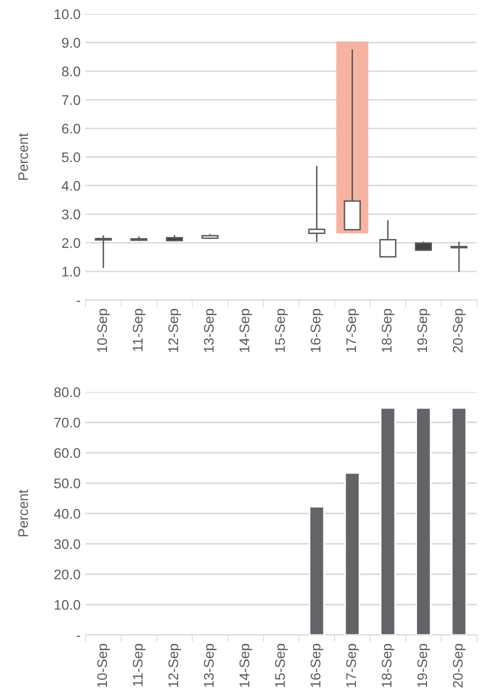  What do you see at coordinates (67, 453) in the screenshot?
I see `y-tick-label: 60.0` at bounding box center [67, 453].